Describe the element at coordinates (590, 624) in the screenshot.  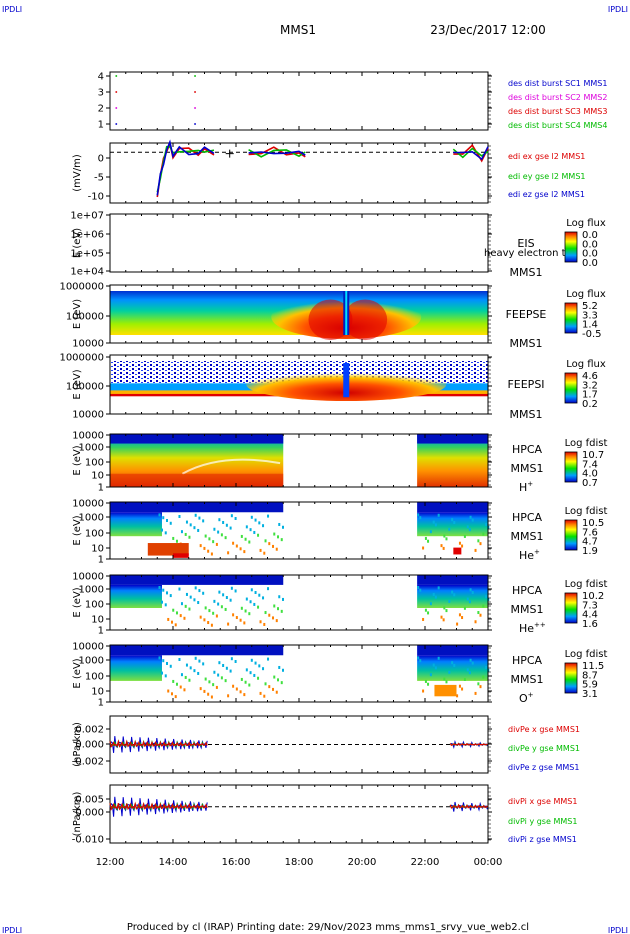
I see `colorbar-tick-label: 1.6` at that location.